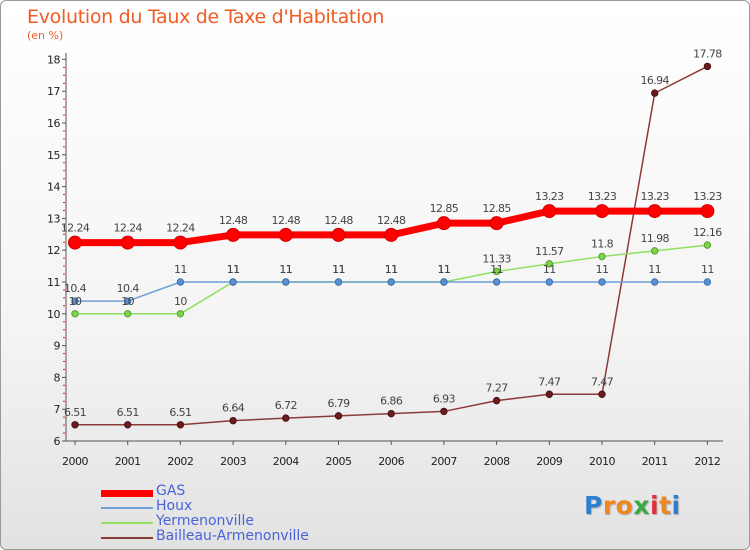  Describe the element at coordinates (180, 461) in the screenshot. I see `x-tick-label: 2002` at that location.